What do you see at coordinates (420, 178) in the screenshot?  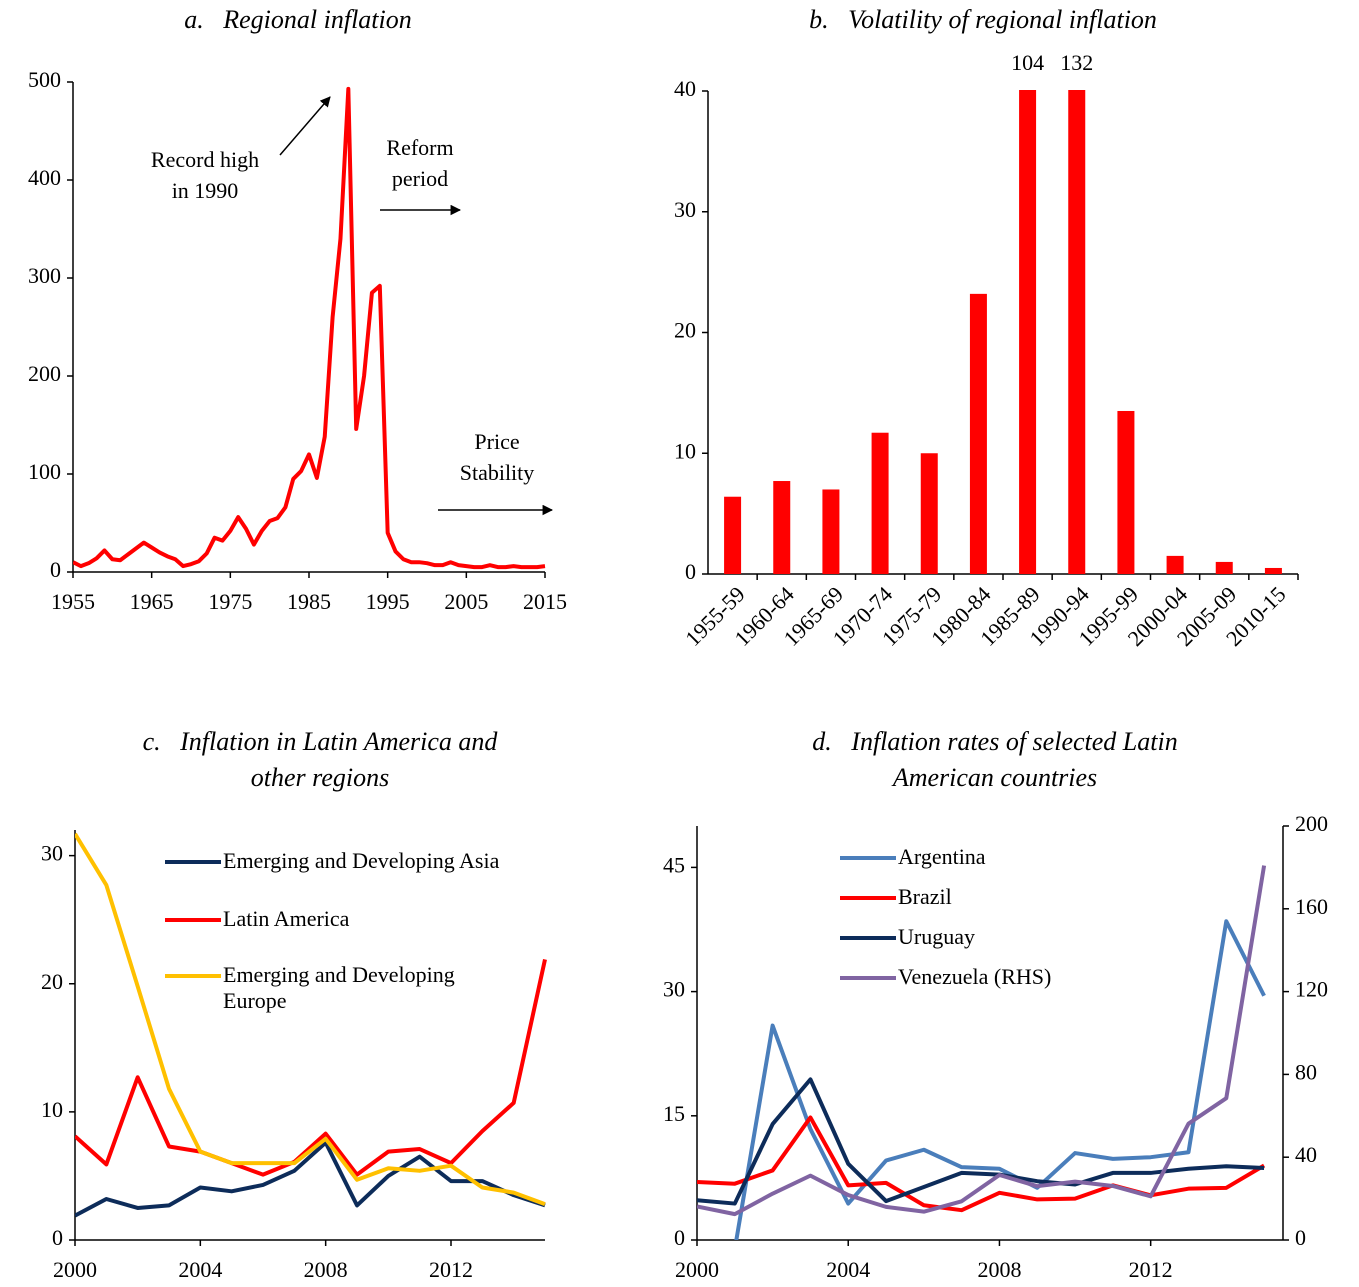 I see `annotation: period` at bounding box center [420, 178].